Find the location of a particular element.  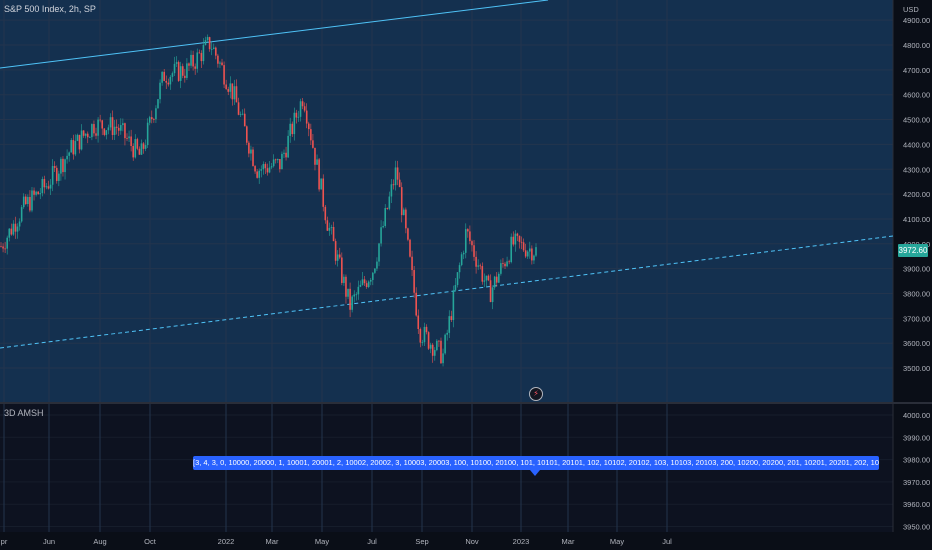

tooltip-arrow is located at coordinates (535, 473).